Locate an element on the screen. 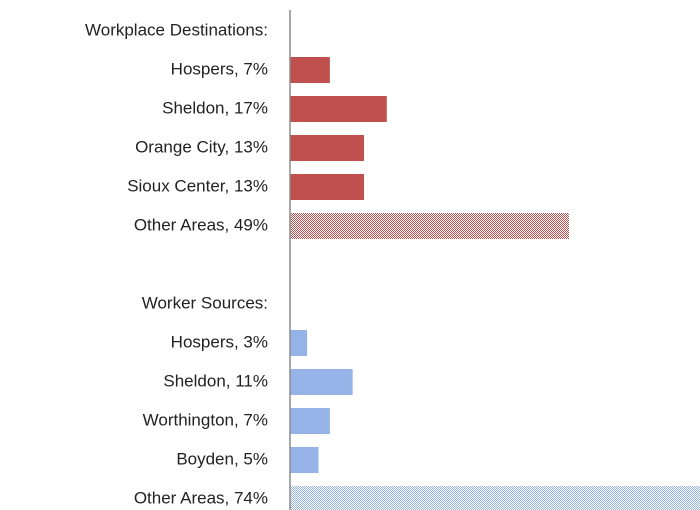 This screenshot has width=700, height=510. category-label: Sioux Center, 13% is located at coordinates (197, 185).